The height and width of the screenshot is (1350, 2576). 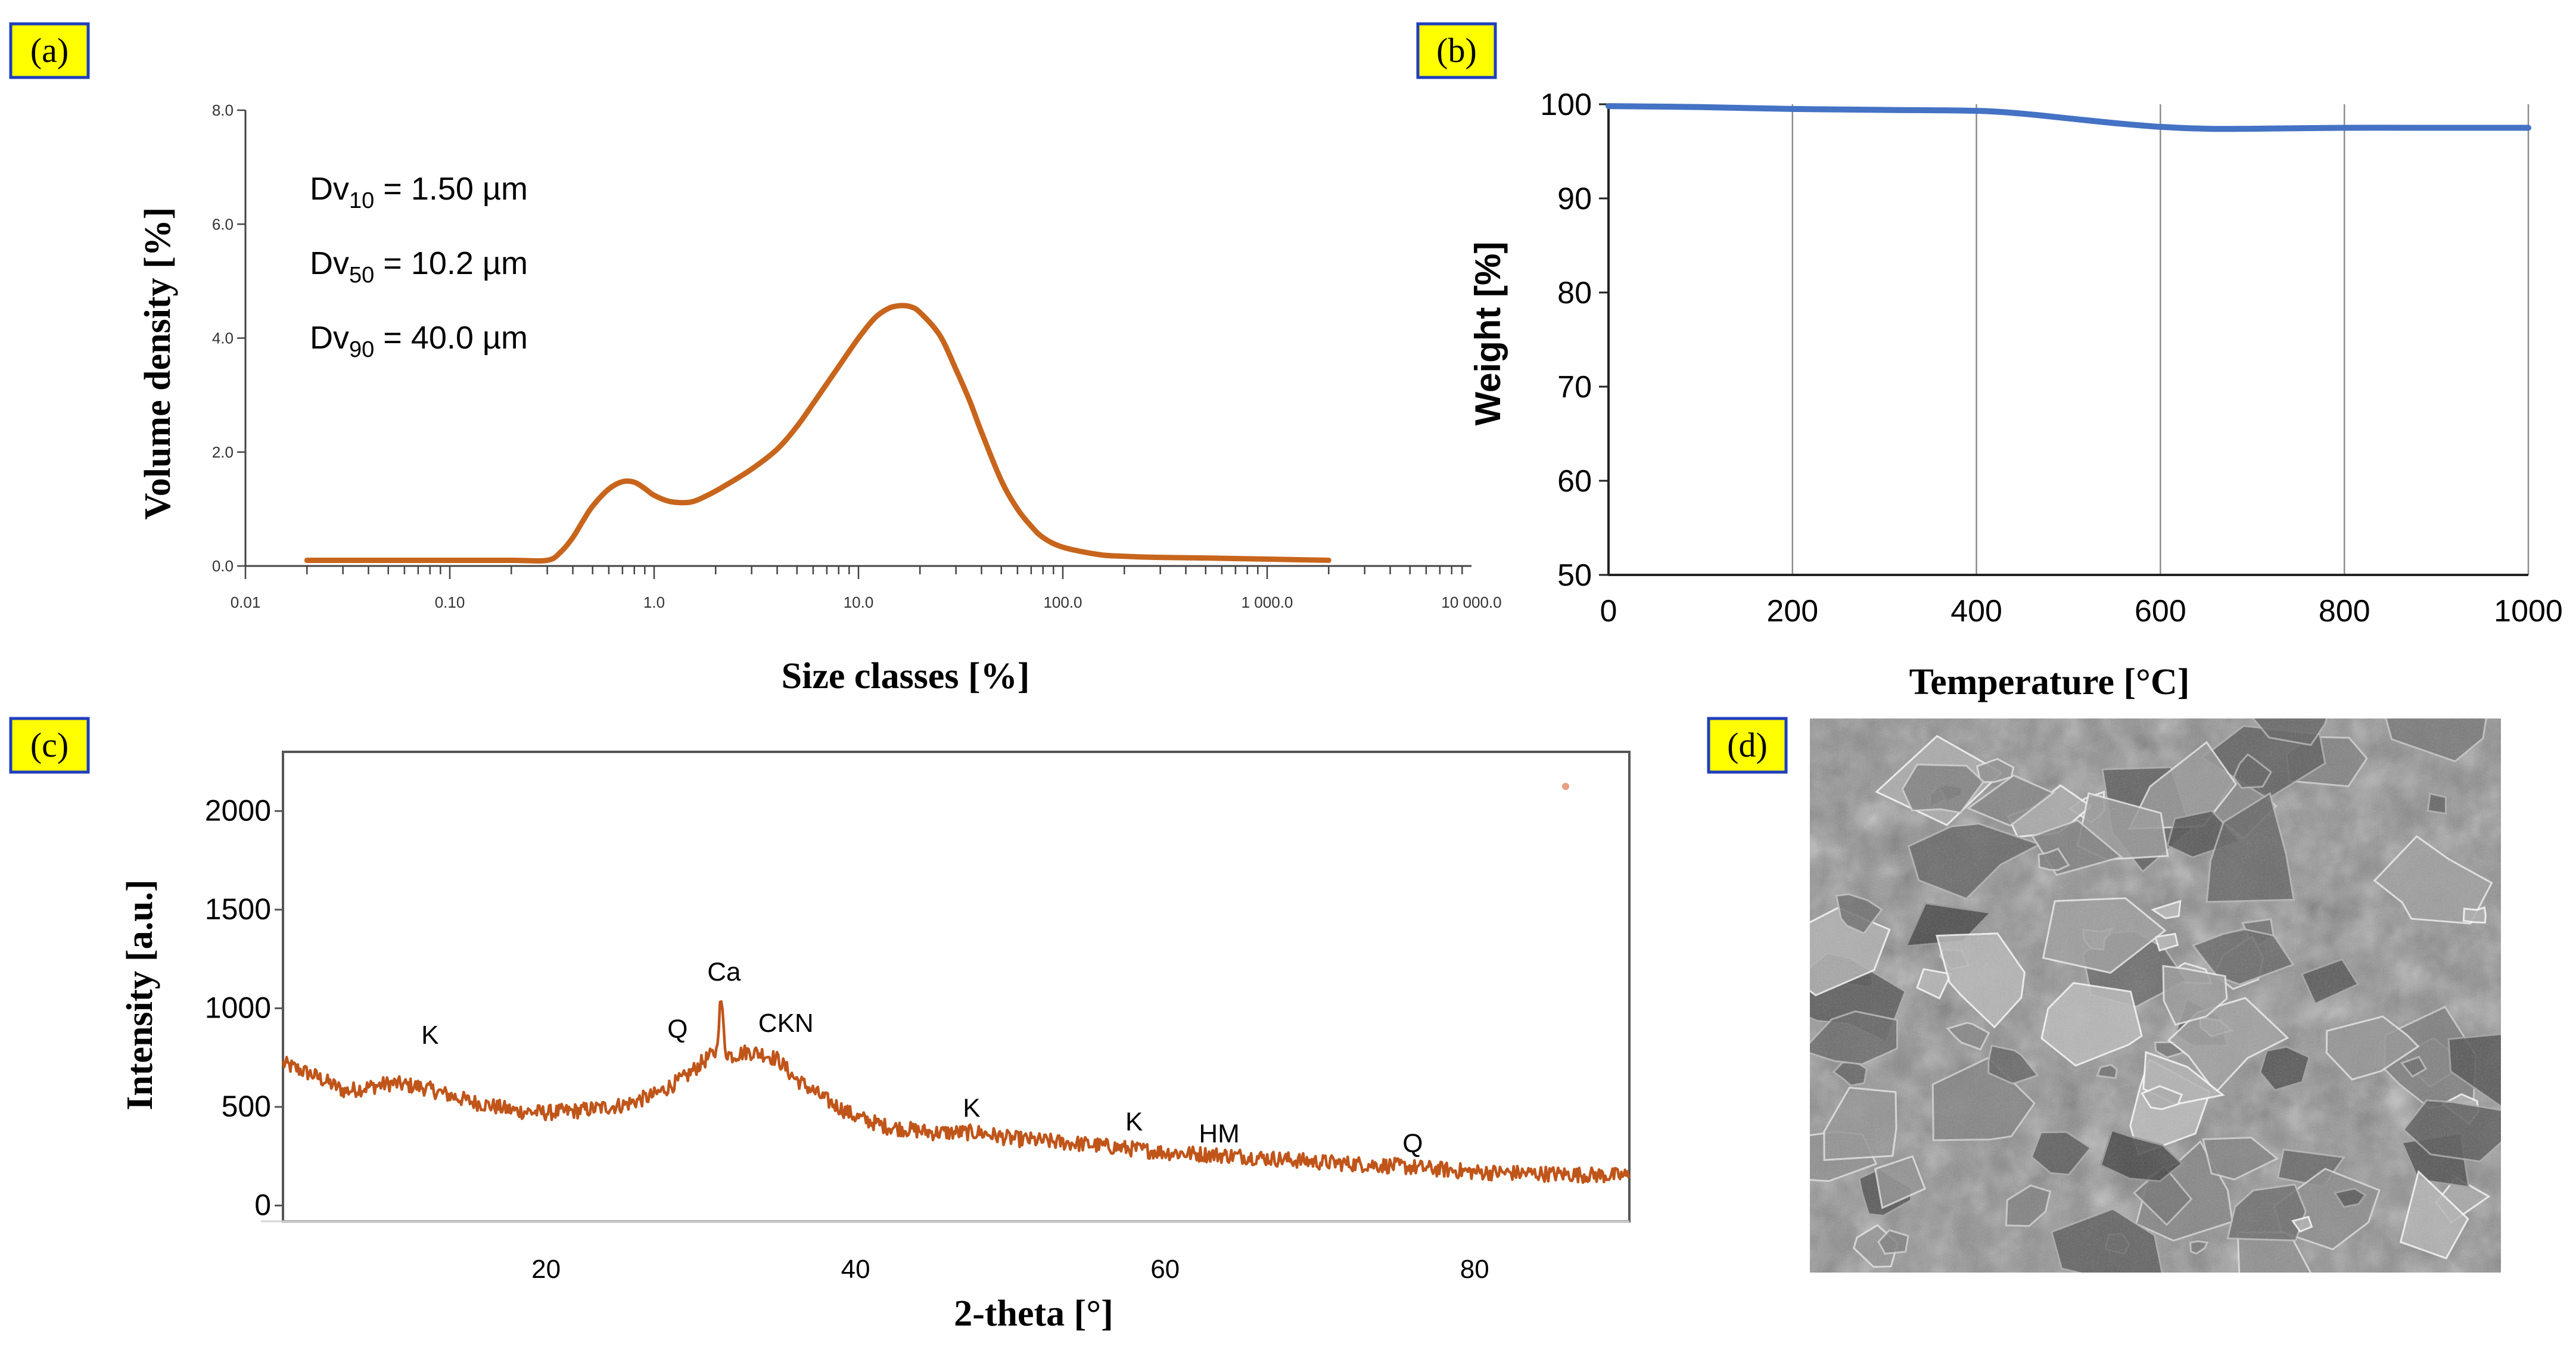 I want to click on panel-label-c: (c), so click(x=49, y=746).